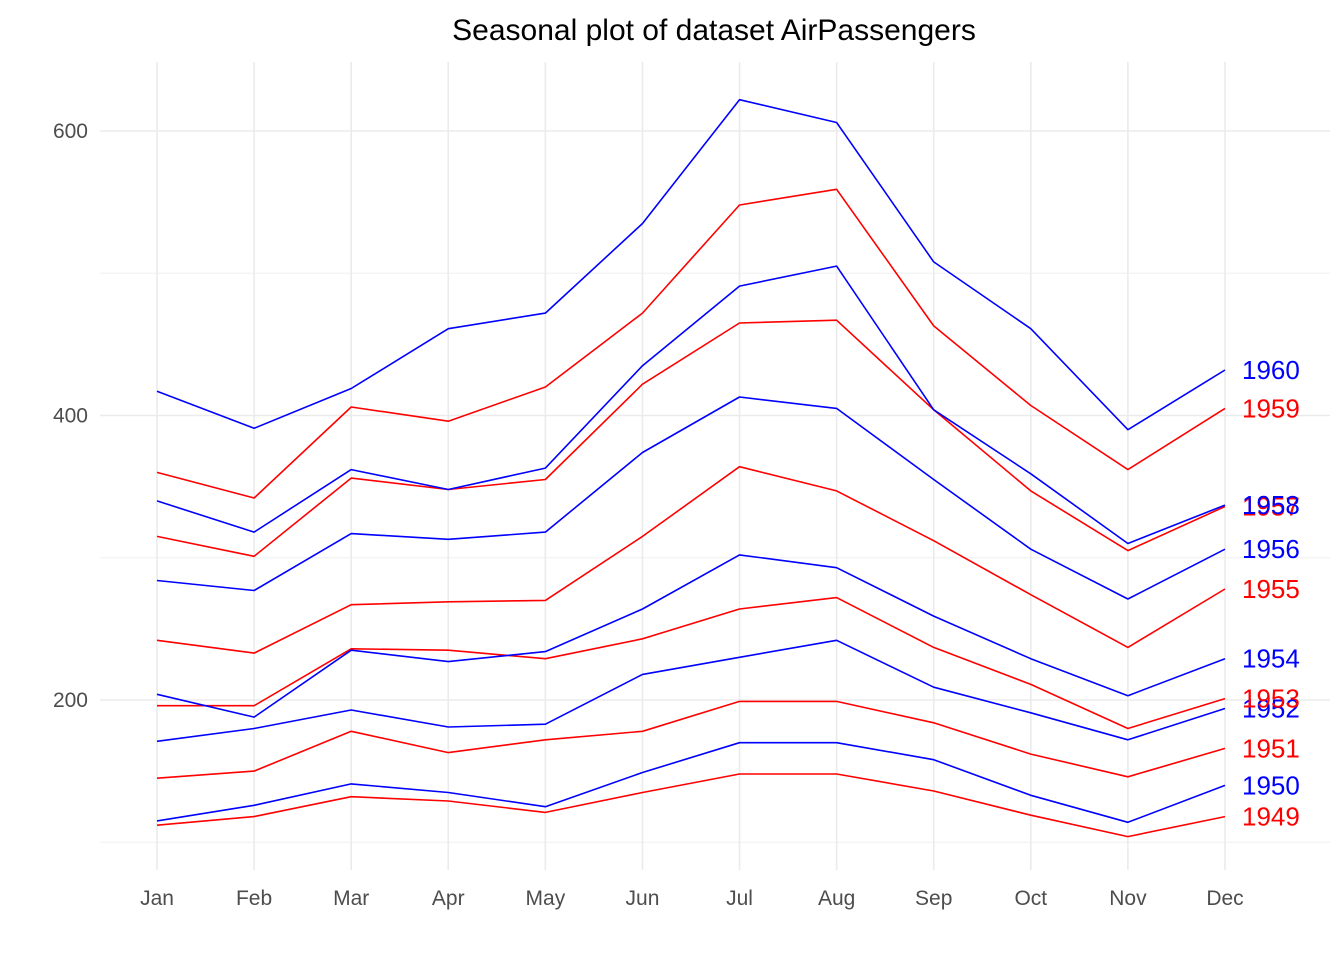 The height and width of the screenshot is (960, 1344). Describe the element at coordinates (1271, 817) in the screenshot. I see `series-label-1949: 1949` at that location.